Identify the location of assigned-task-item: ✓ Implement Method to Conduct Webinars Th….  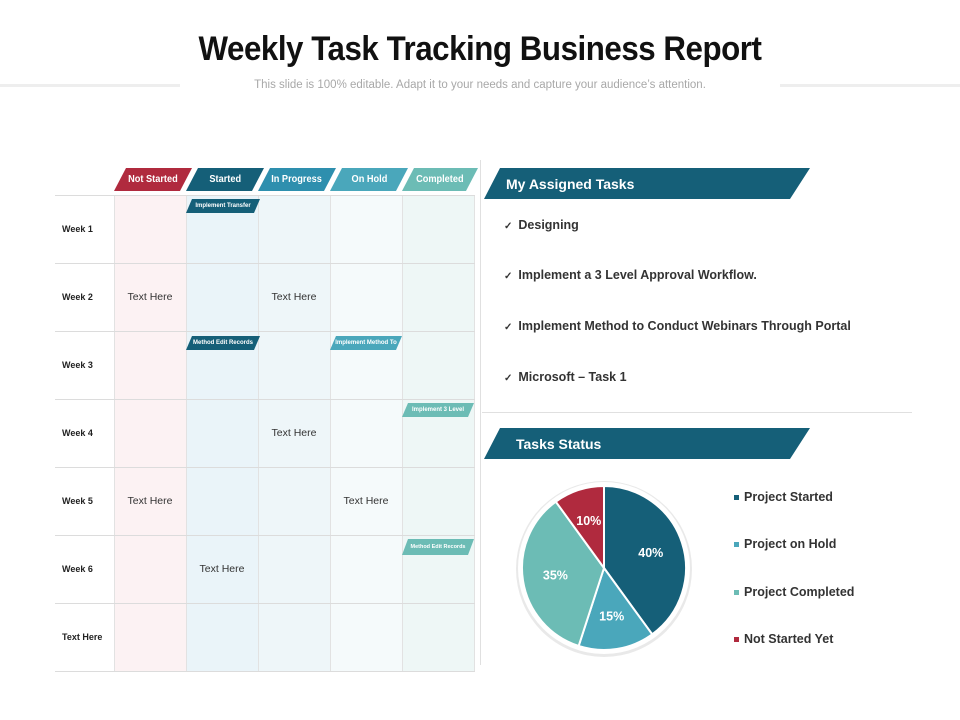
(677, 326).